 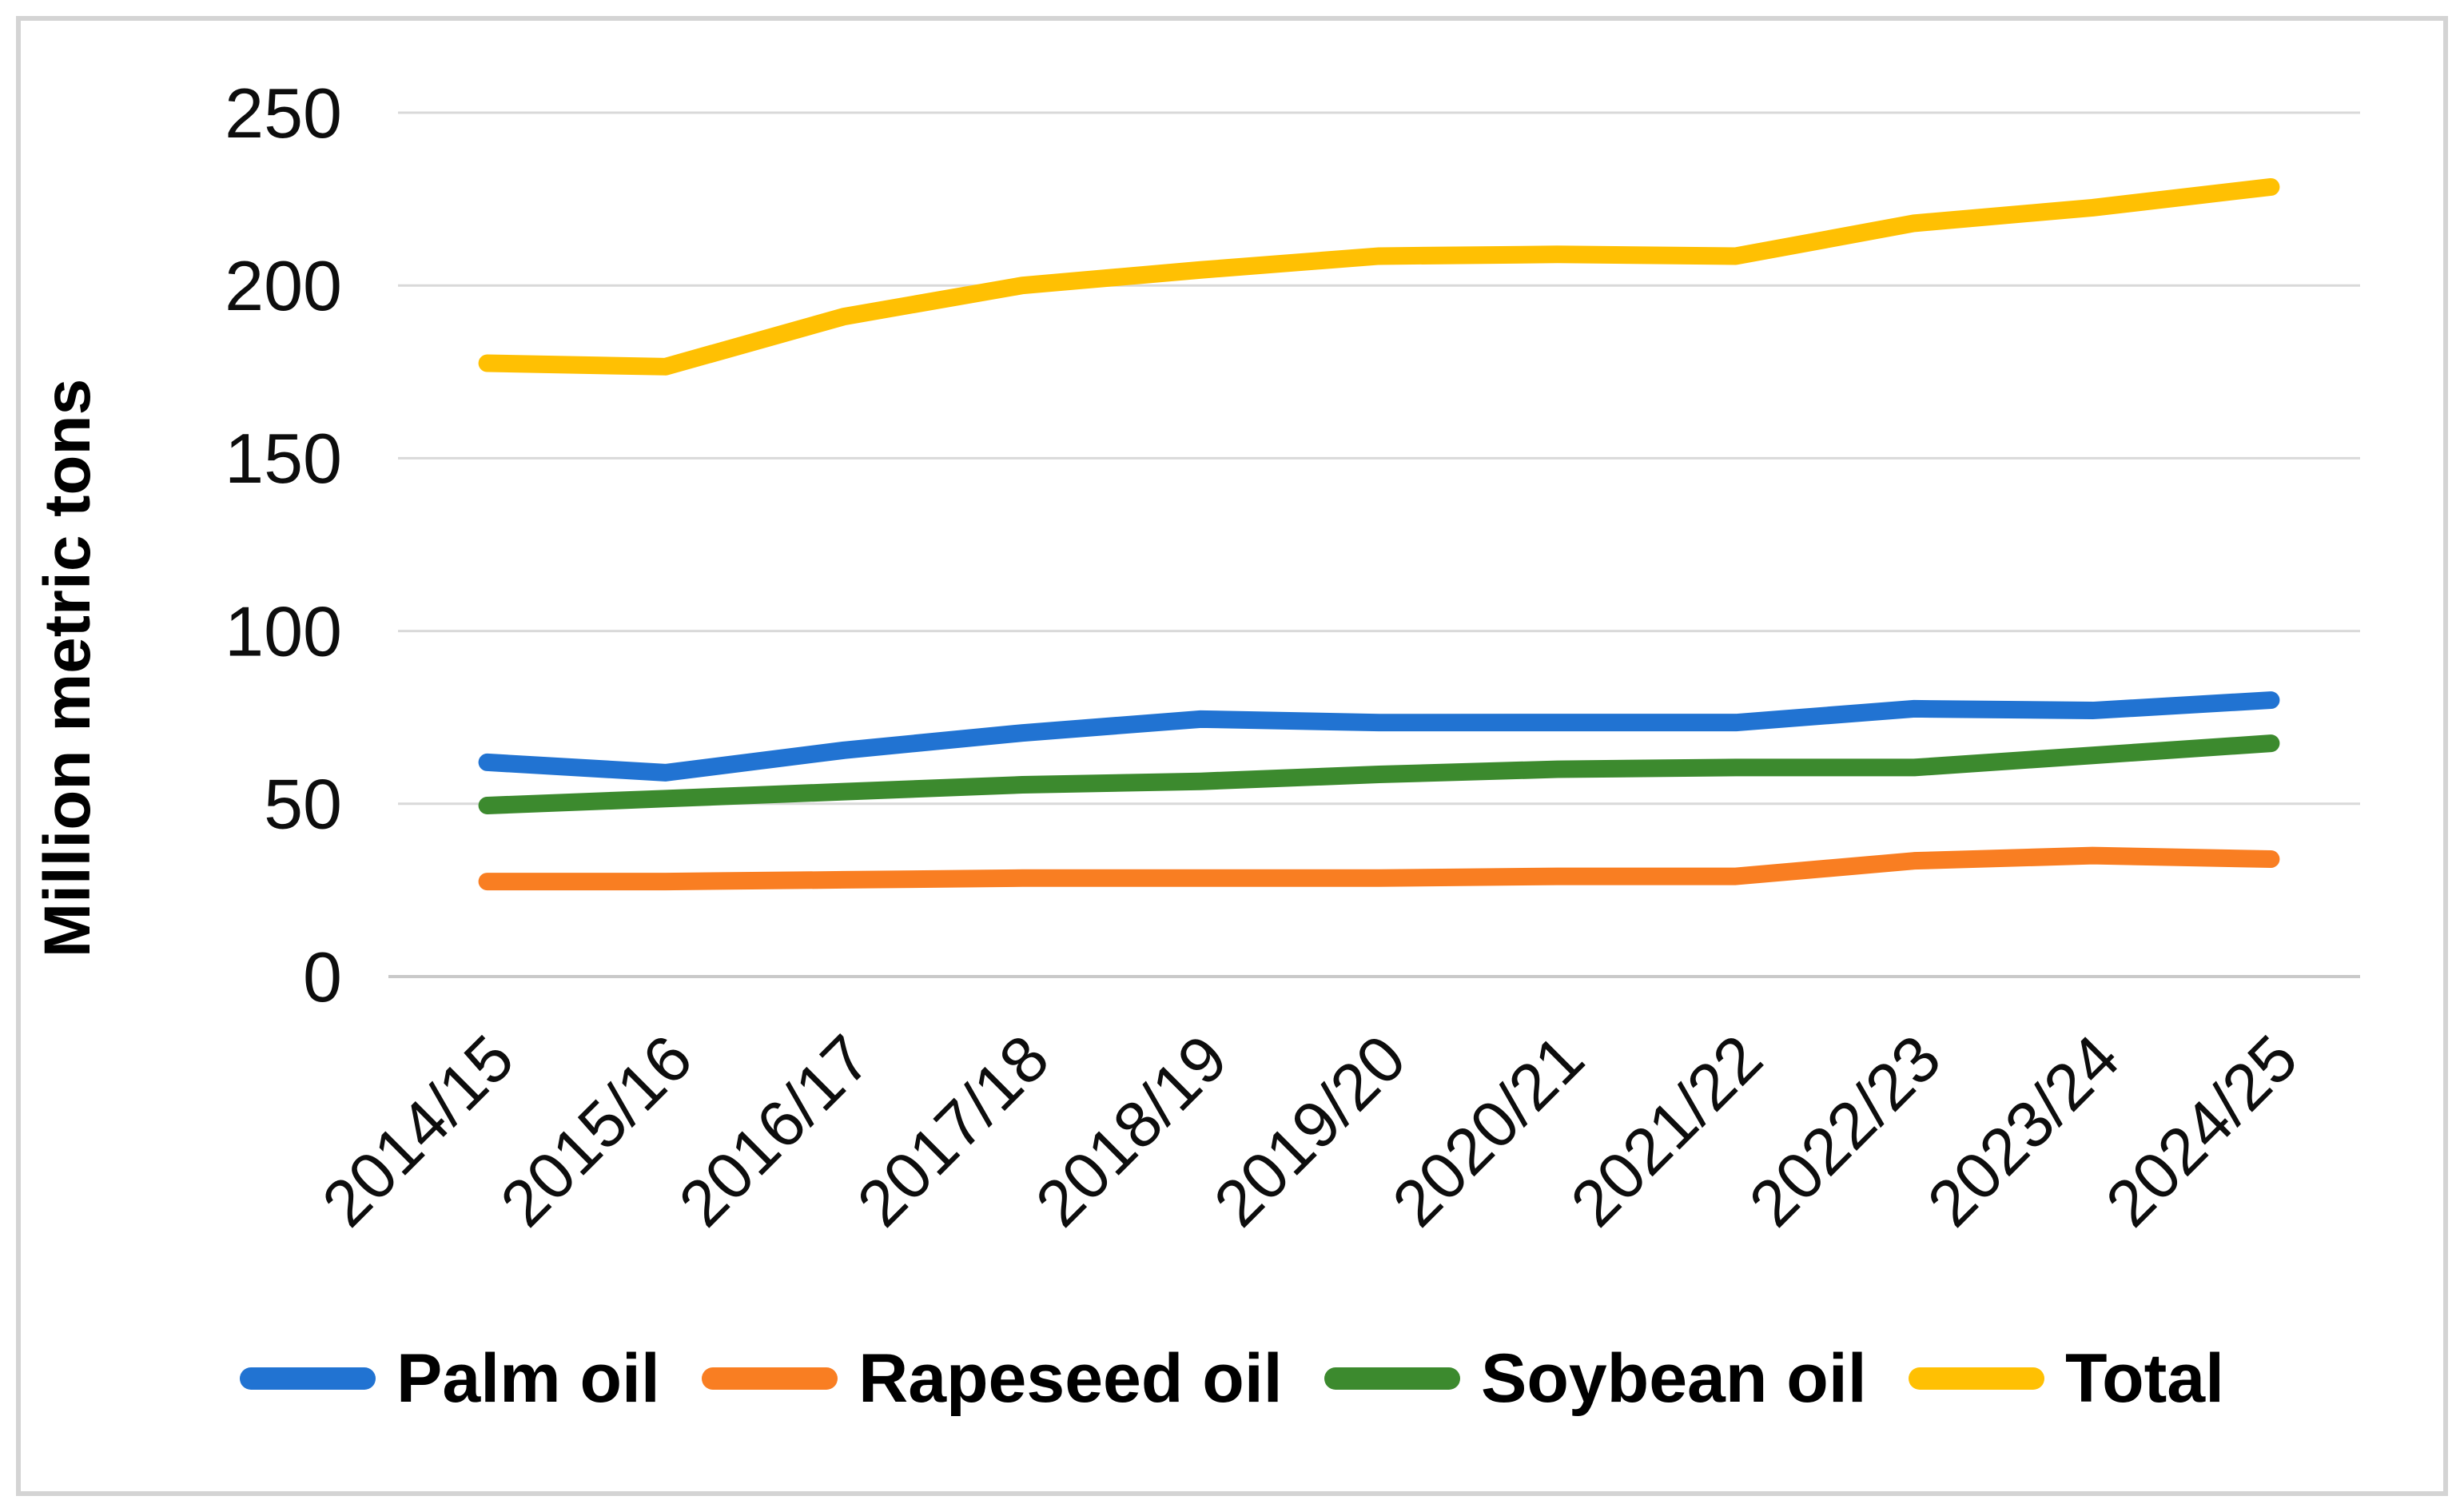 I want to click on x-tick-label-2015-16: 2015/16, so click(x=597, y=1130).